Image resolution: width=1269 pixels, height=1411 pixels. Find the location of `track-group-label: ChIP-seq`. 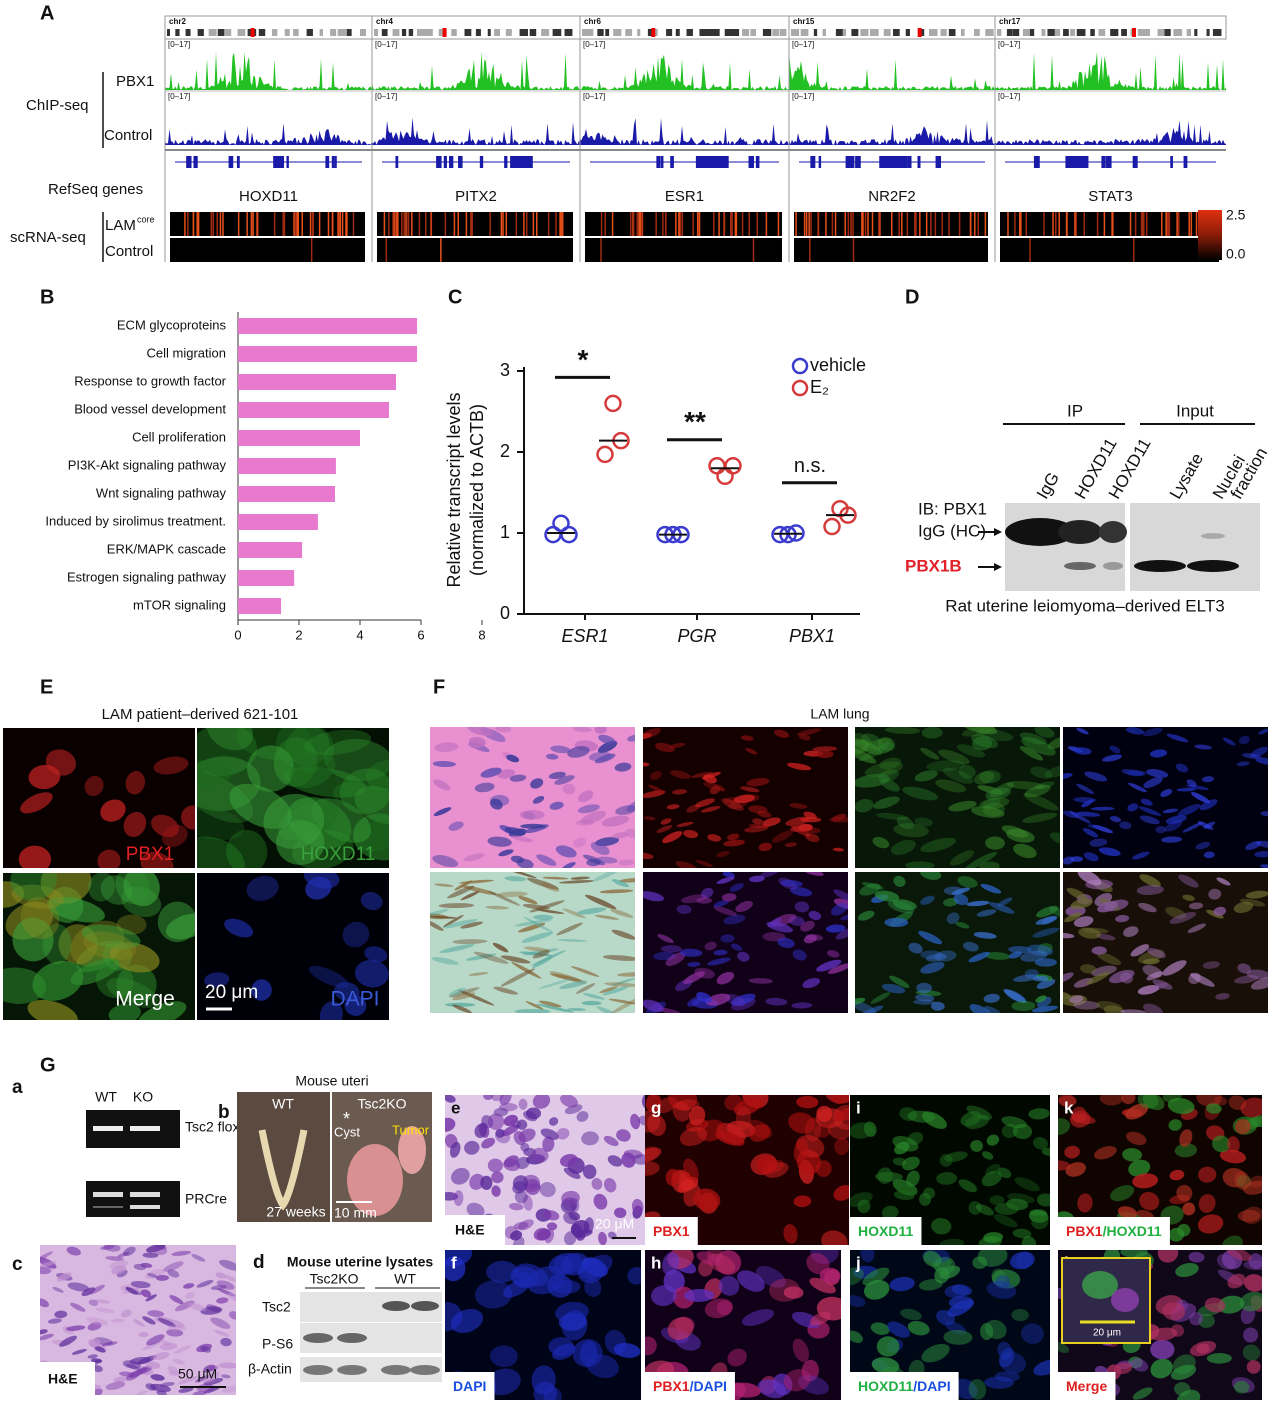

track-group-label: ChIP-seq is located at coordinates (57, 105).